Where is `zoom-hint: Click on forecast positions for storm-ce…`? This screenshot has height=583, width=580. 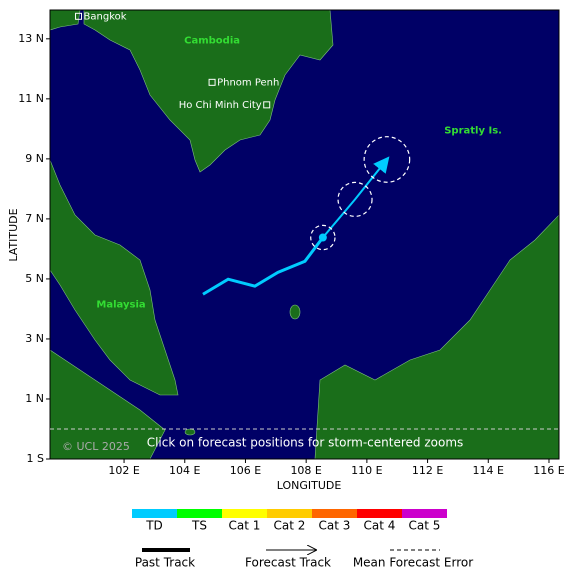 zoom-hint: Click on forecast positions for storm-ce… is located at coordinates (305, 443).